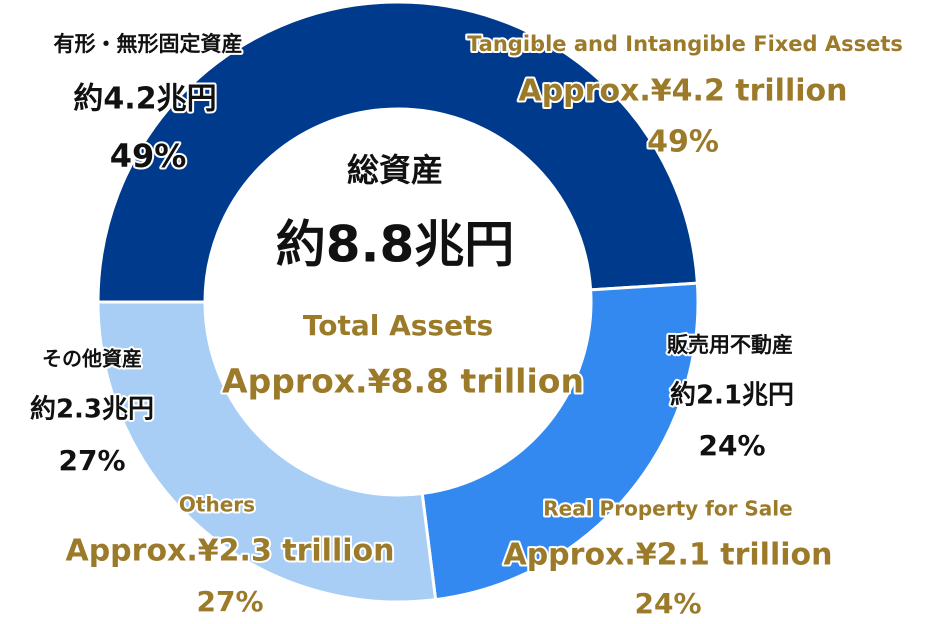 Image resolution: width=935 pixels, height=624 pixels. What do you see at coordinates (732, 395) in the screenshot?
I see `amount-label: 約2.1兆円` at bounding box center [732, 395].